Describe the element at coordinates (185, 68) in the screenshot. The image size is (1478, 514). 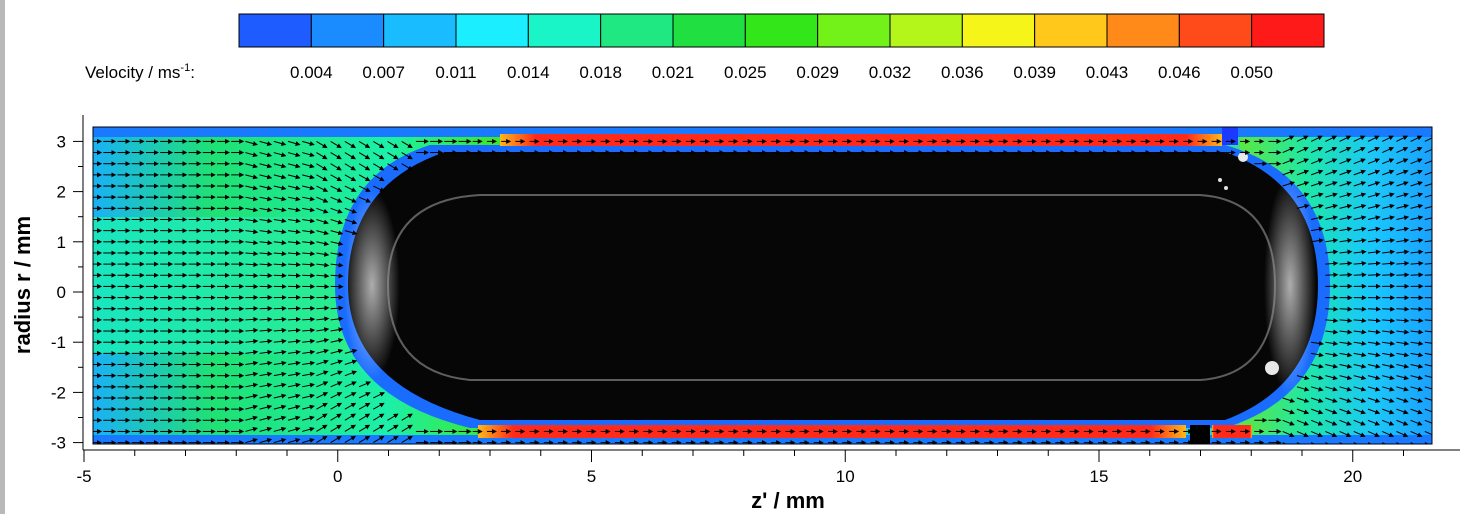
I see `legend-label-exponent: -1` at that location.